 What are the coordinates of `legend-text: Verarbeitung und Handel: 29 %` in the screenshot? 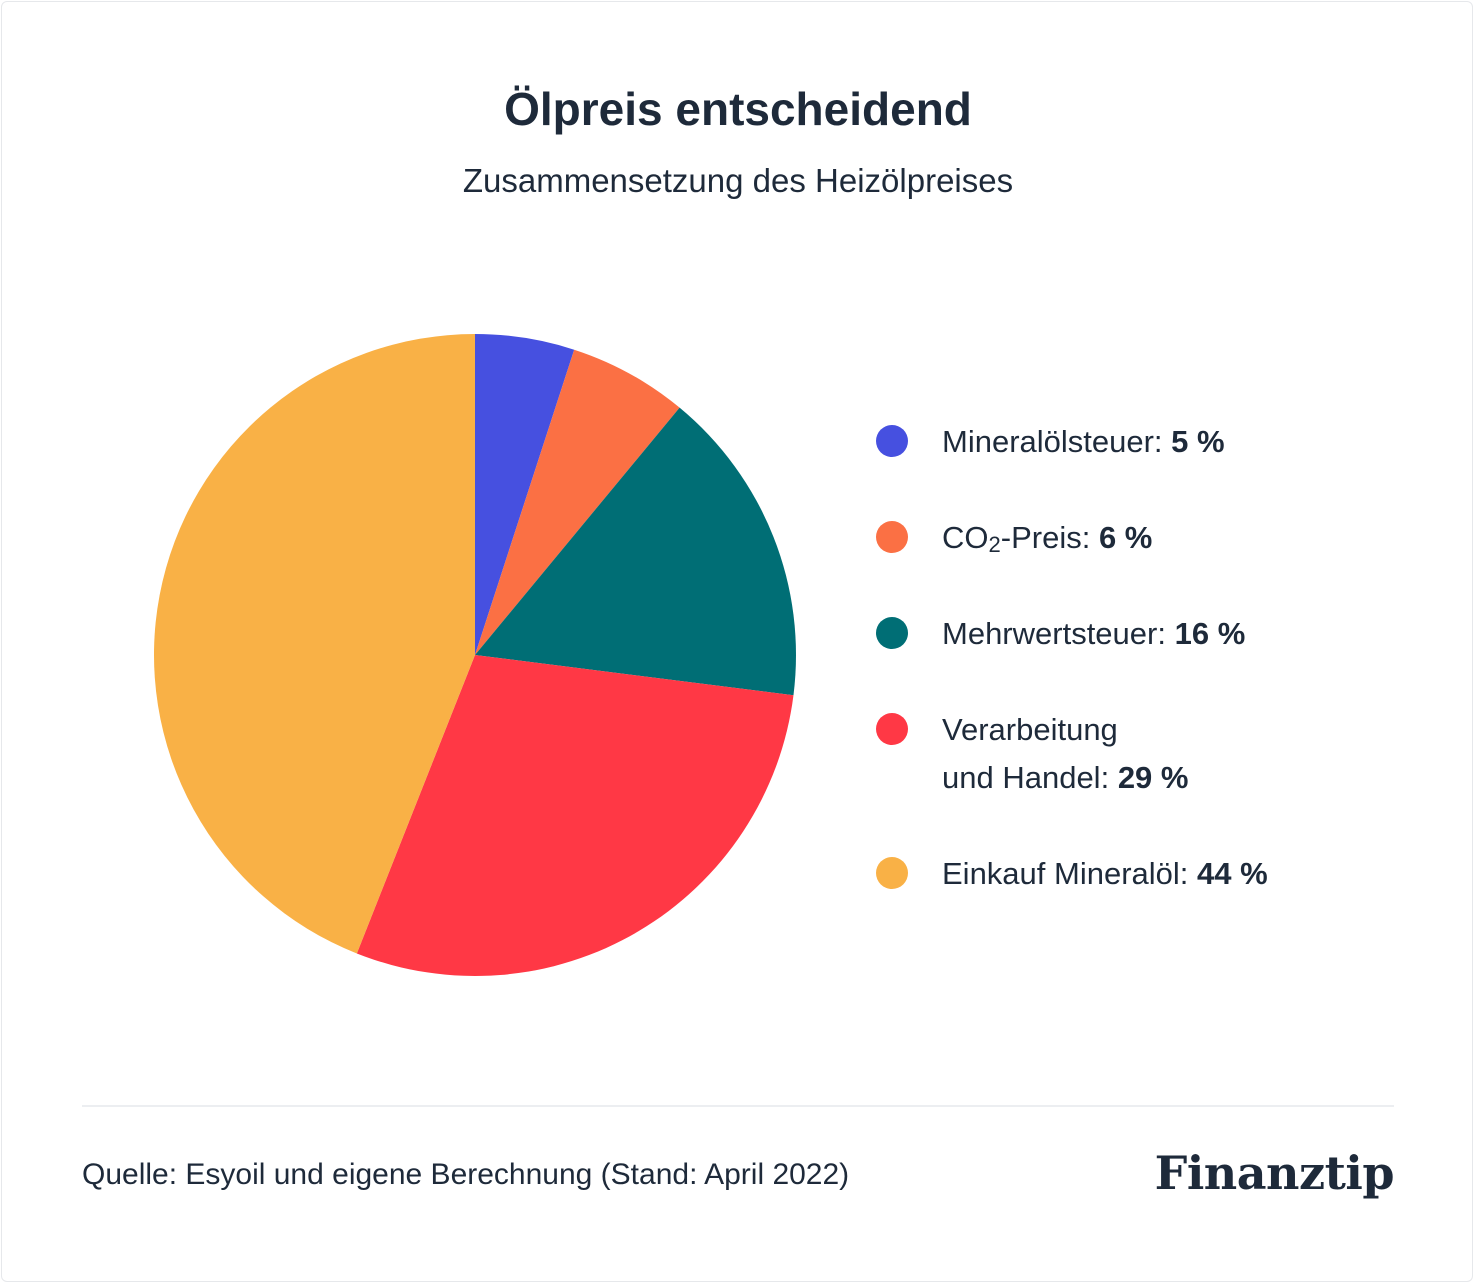 It's located at (1065, 754).